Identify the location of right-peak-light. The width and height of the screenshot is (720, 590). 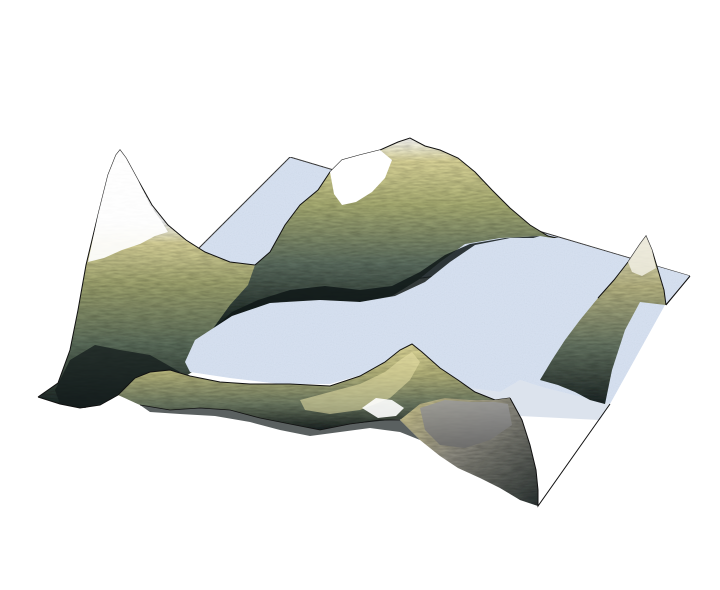
(642, 256).